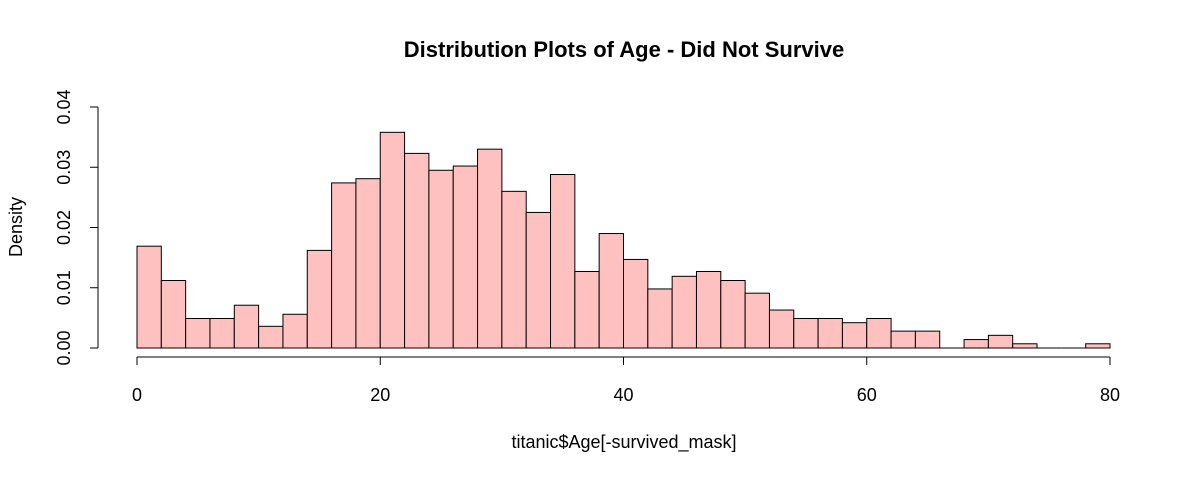  Describe the element at coordinates (64, 227) in the screenshot. I see `y-tick-label: 0.02` at that location.